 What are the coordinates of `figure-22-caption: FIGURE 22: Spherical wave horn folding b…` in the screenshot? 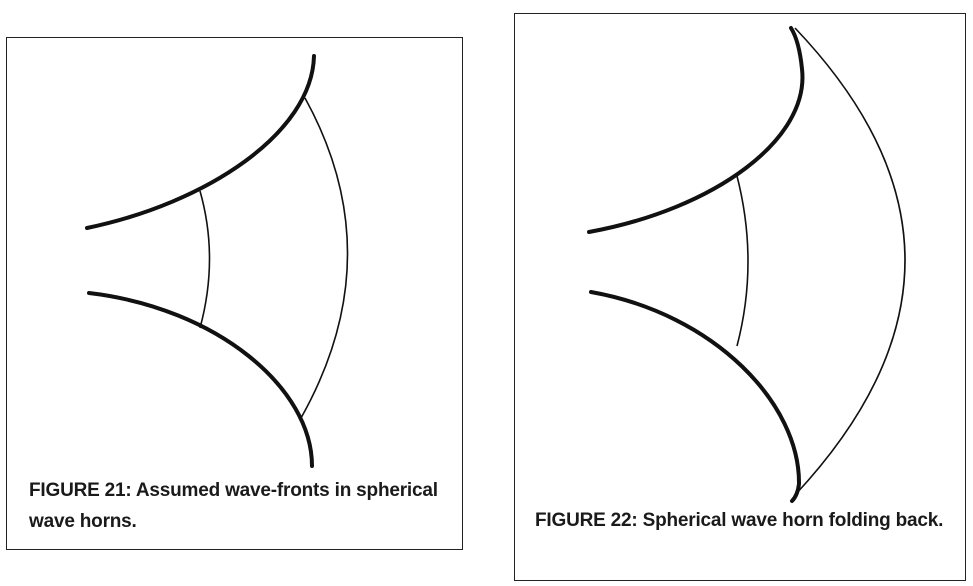 It's located at (739, 520).